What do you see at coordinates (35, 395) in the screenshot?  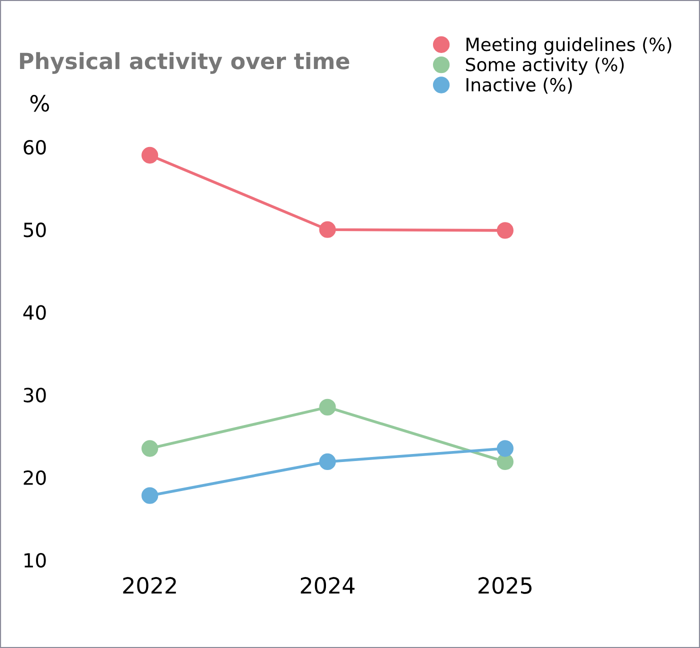 I see `y-tick-label: 30` at bounding box center [35, 395].